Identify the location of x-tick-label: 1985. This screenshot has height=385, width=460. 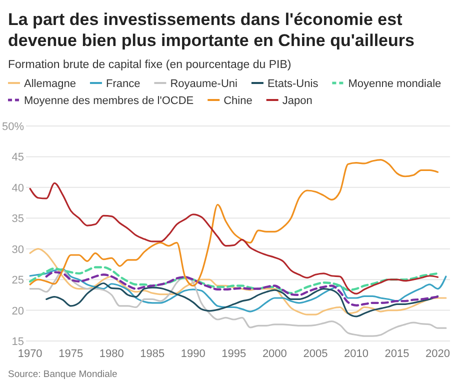
(152, 354).